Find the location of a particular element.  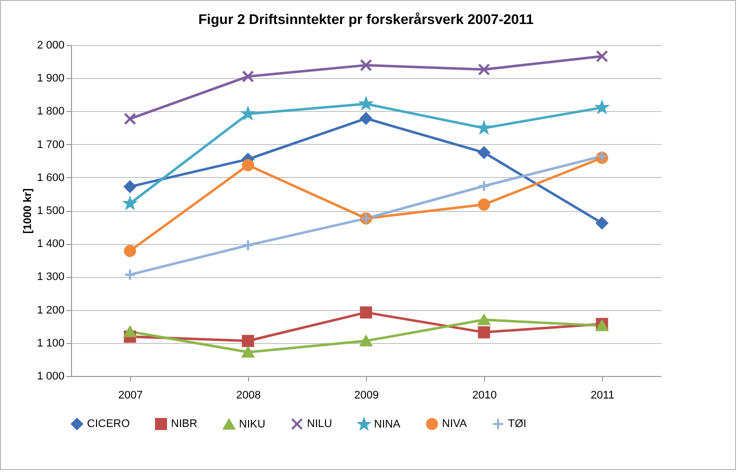

x-tick-label: 2007 is located at coordinates (130, 396).